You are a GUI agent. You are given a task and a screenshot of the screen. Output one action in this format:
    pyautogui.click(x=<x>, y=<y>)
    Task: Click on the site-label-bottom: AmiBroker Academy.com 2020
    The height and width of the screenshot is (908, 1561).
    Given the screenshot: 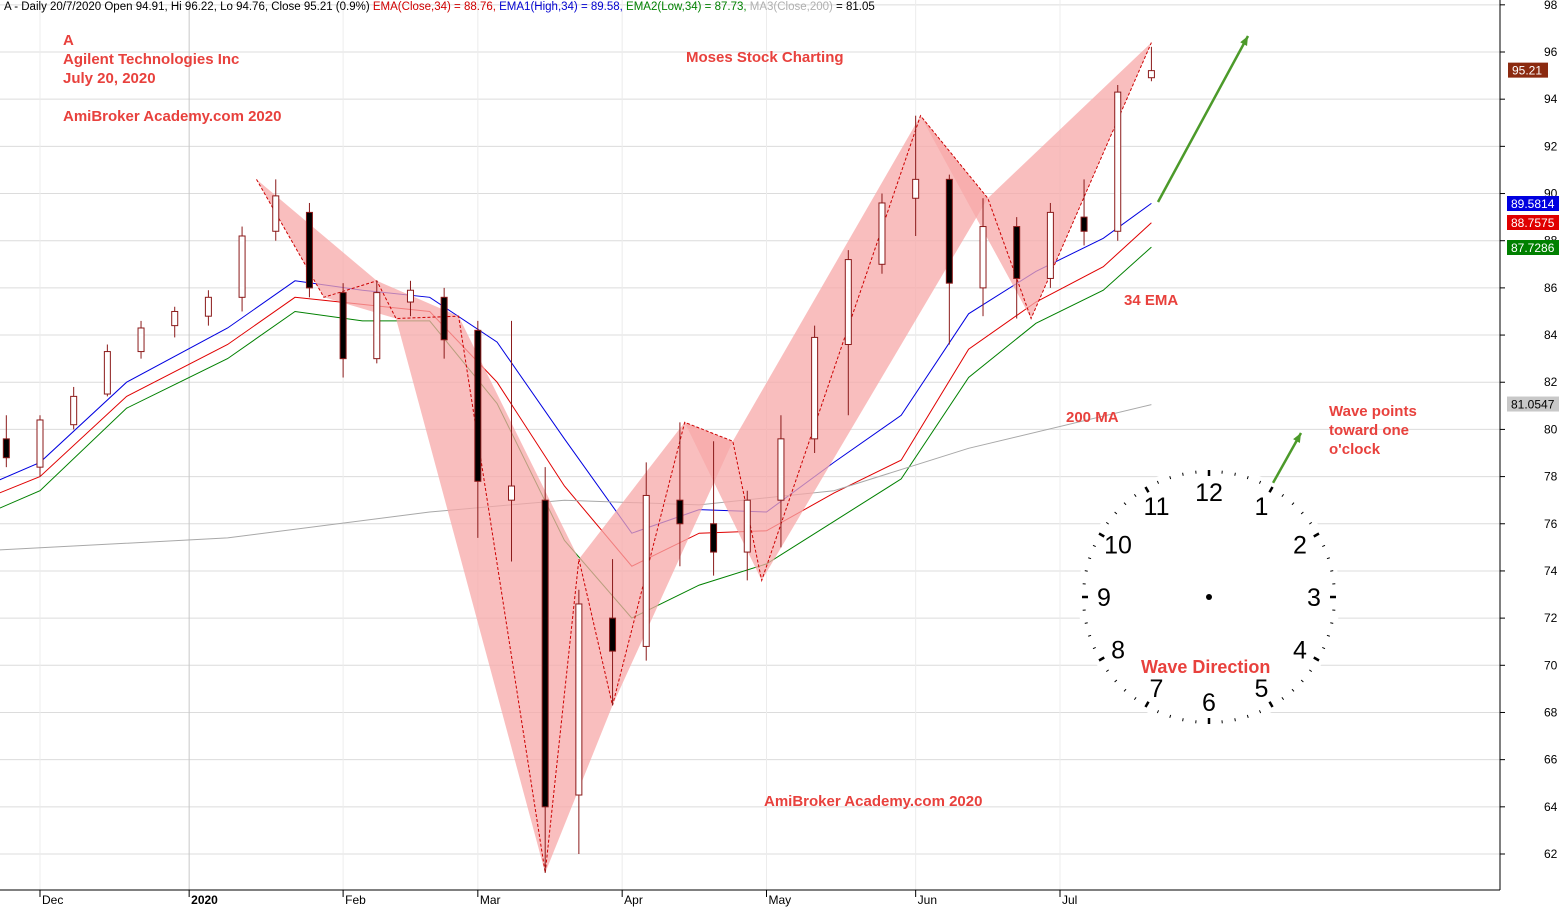 What is the action you would take?
    pyautogui.click(x=873, y=801)
    